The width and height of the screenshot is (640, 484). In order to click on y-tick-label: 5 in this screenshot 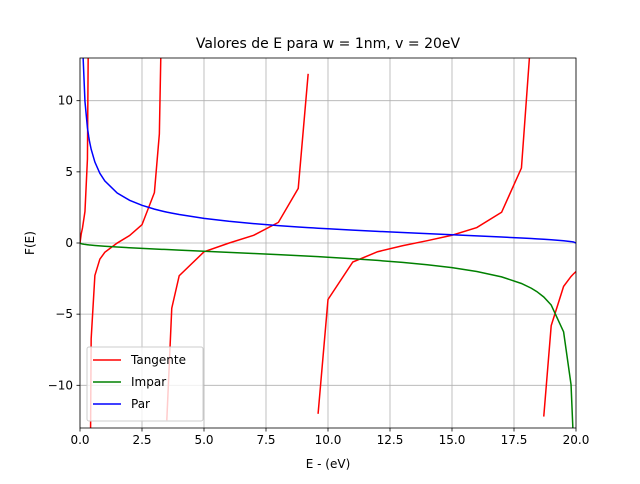, I will do `click(69, 172)`.